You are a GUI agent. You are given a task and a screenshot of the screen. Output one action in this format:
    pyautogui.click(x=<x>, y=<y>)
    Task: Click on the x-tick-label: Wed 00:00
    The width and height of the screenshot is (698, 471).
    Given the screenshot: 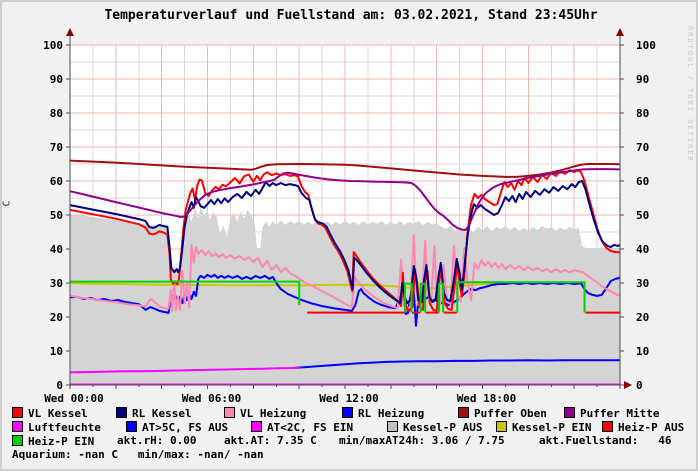 What is the action you would take?
    pyautogui.click(x=74, y=398)
    